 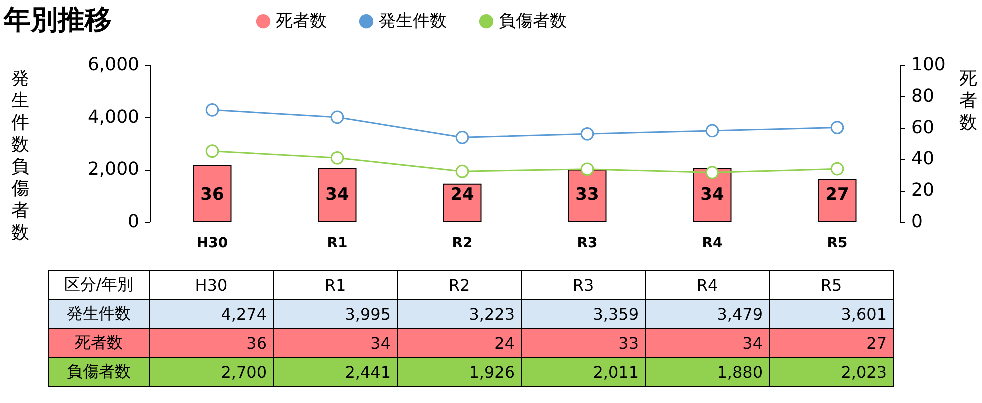 What do you see at coordinates (460, 343) in the screenshot?
I see `data-label: 24` at bounding box center [460, 343].